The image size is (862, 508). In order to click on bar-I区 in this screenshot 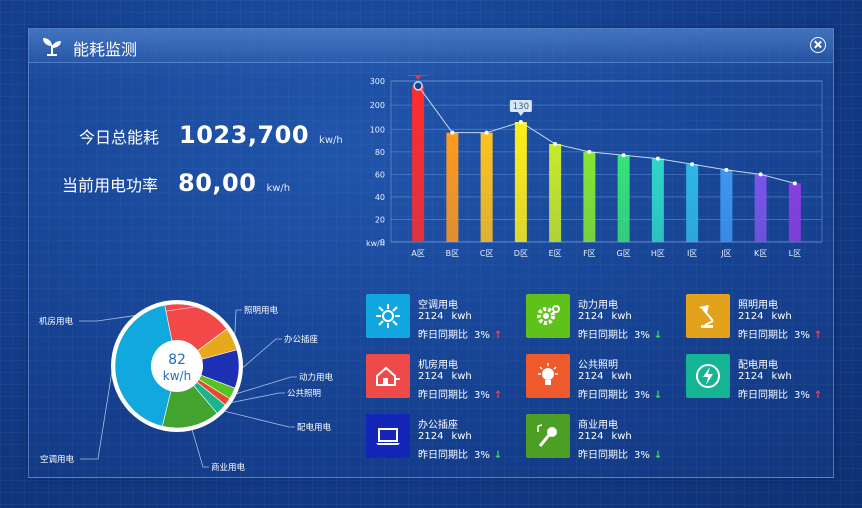, I will do `click(692, 203)`.